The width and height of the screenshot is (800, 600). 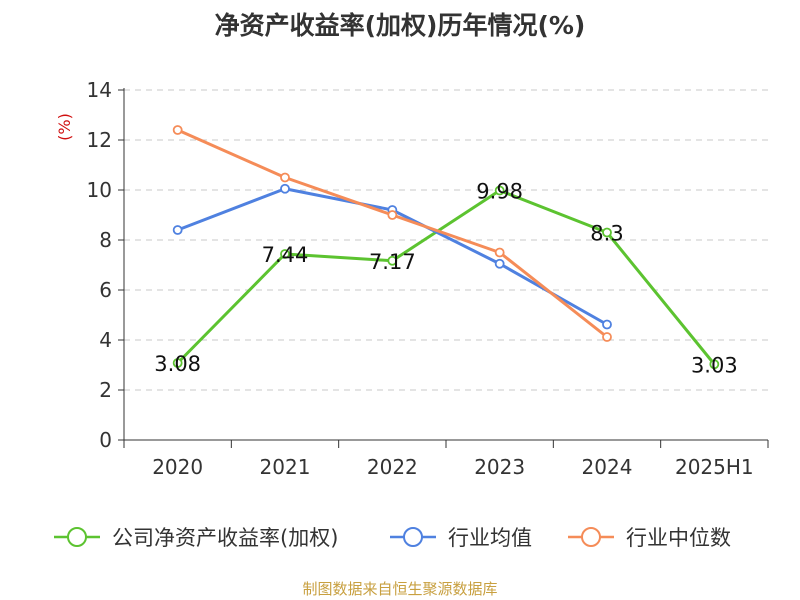 I want to click on y-axis-label: (%), so click(x=64, y=127).